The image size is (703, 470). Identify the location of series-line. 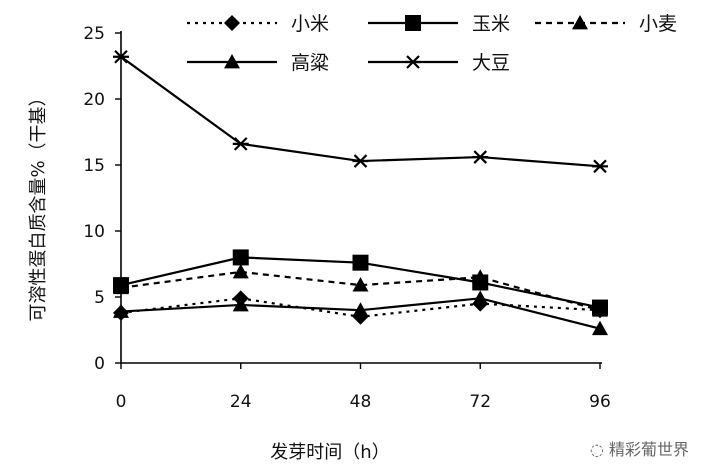
(360, 291).